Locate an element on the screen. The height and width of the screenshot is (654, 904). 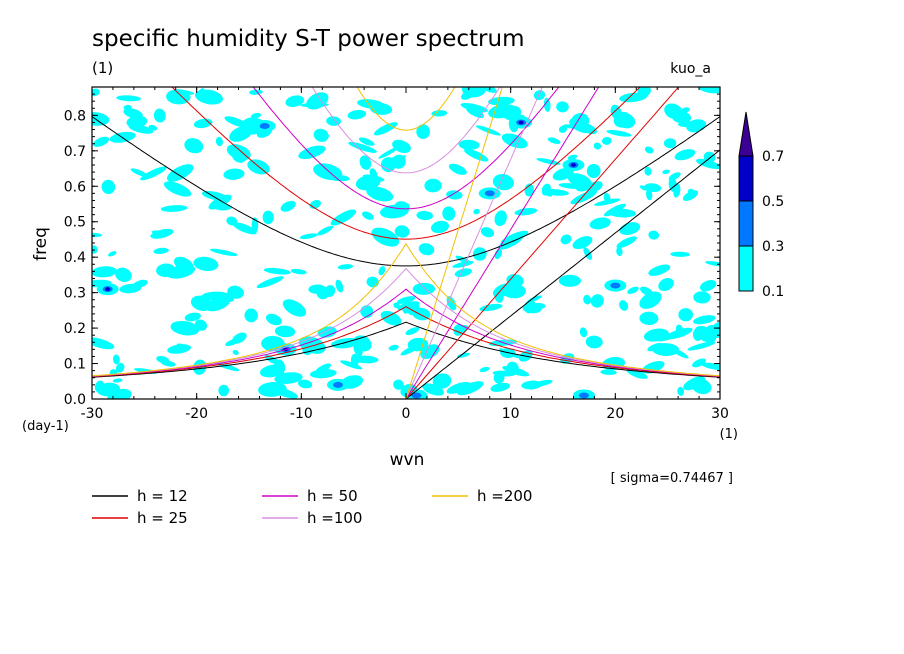
colorbar-level-label: 0.7 is located at coordinates (773, 157).